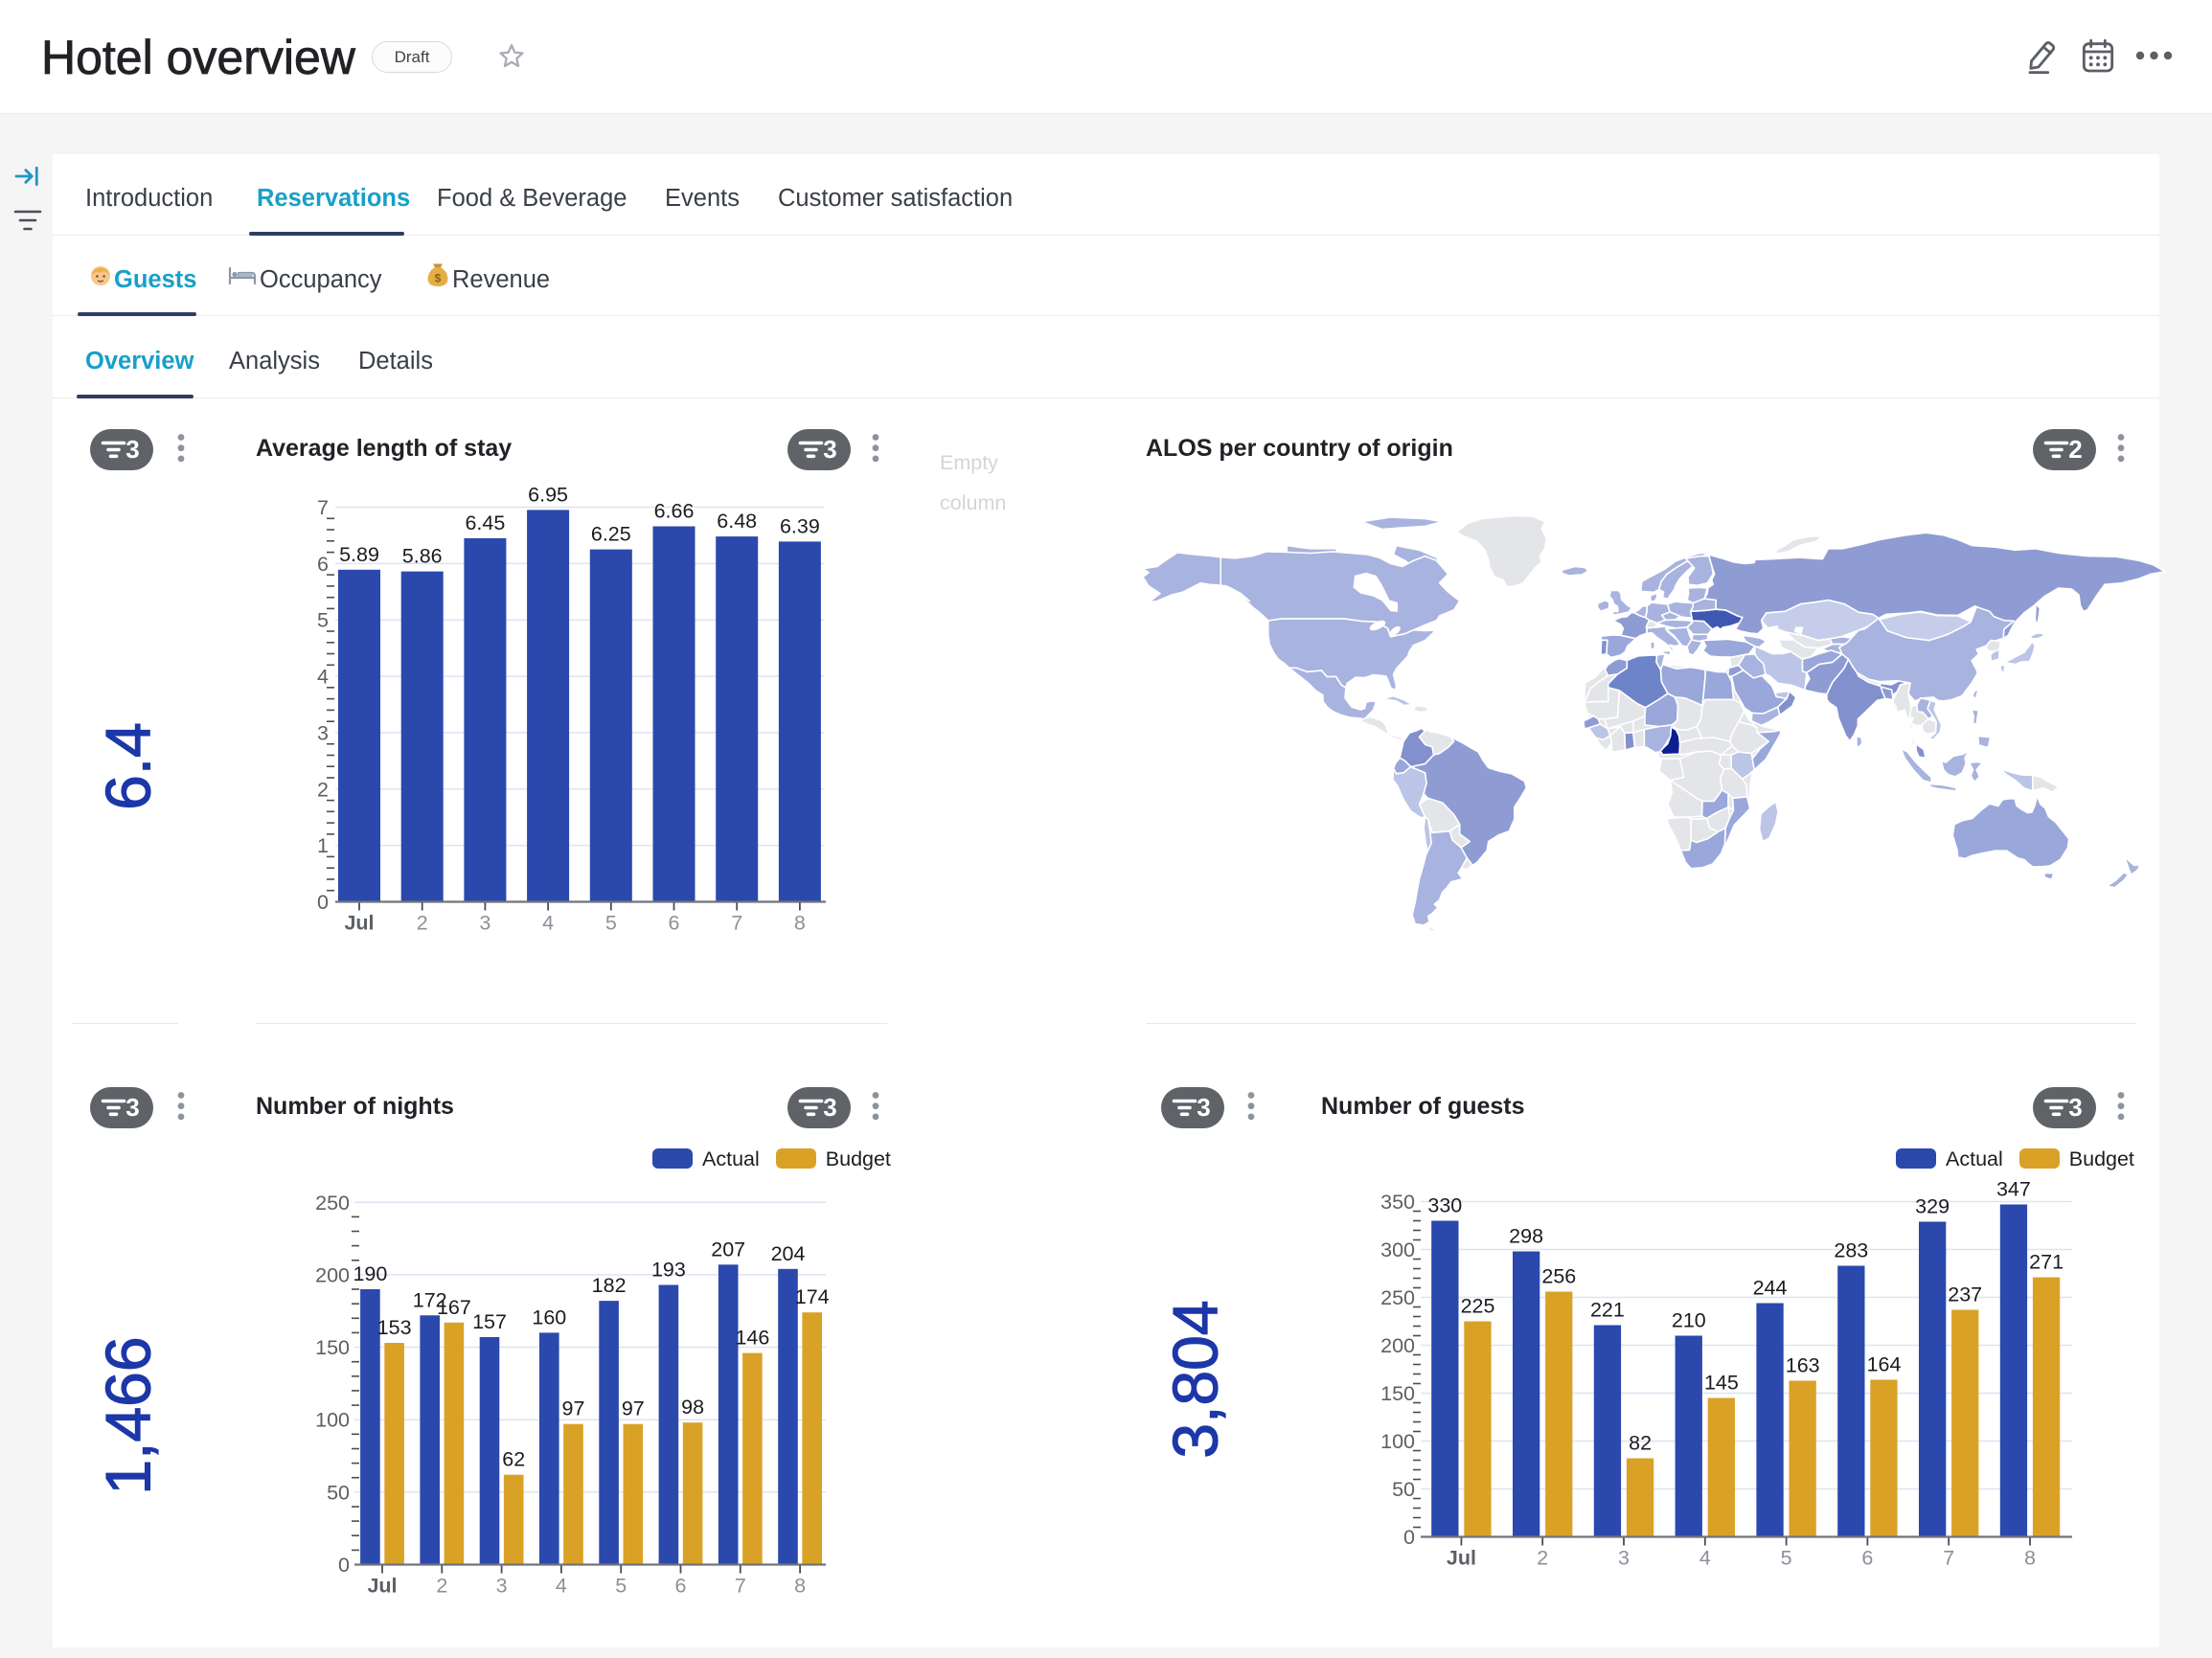 The image size is (2212, 1658). Describe the element at coordinates (422, 556) in the screenshot. I see `svg-text: 5.86` at that location.